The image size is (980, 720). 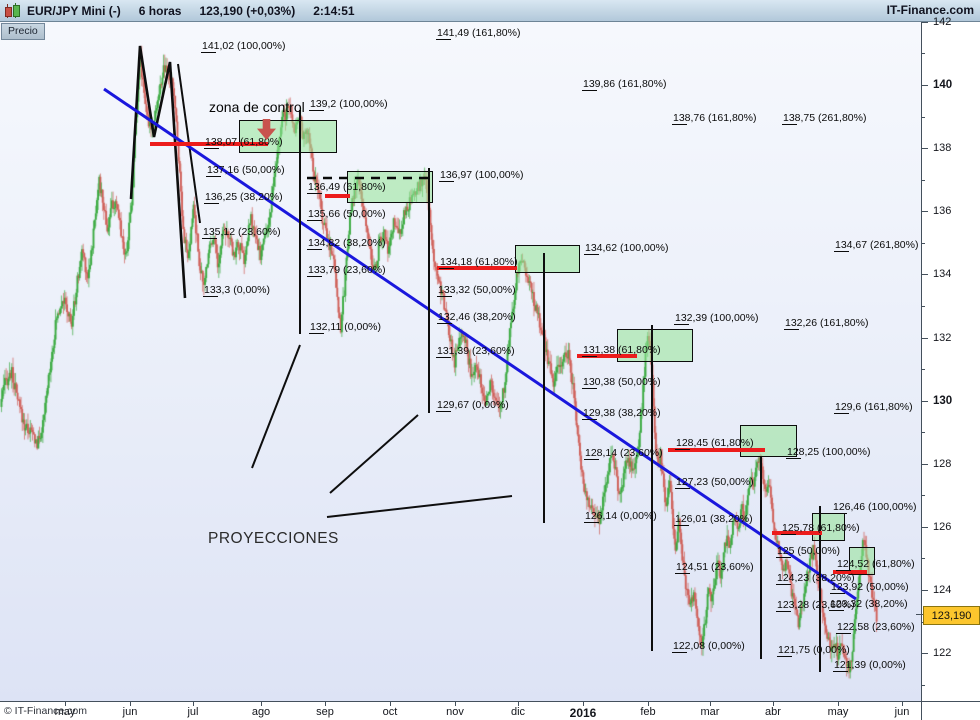 I want to click on fib-level-label: 122,58 (23,60%), so click(x=875, y=627).